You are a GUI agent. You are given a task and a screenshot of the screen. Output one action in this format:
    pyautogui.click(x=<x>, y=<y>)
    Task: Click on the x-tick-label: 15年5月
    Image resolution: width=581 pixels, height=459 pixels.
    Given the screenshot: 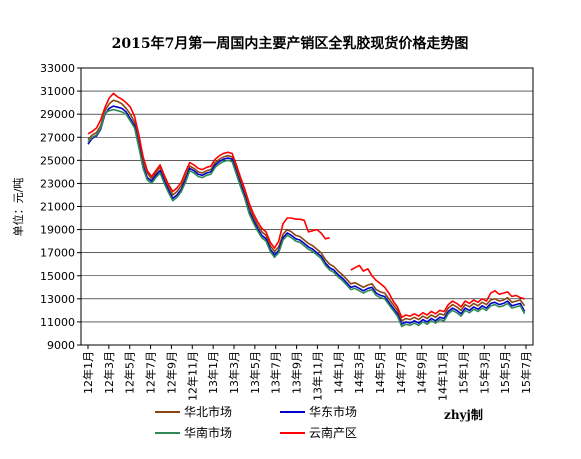 What is the action you would take?
    pyautogui.click(x=505, y=372)
    